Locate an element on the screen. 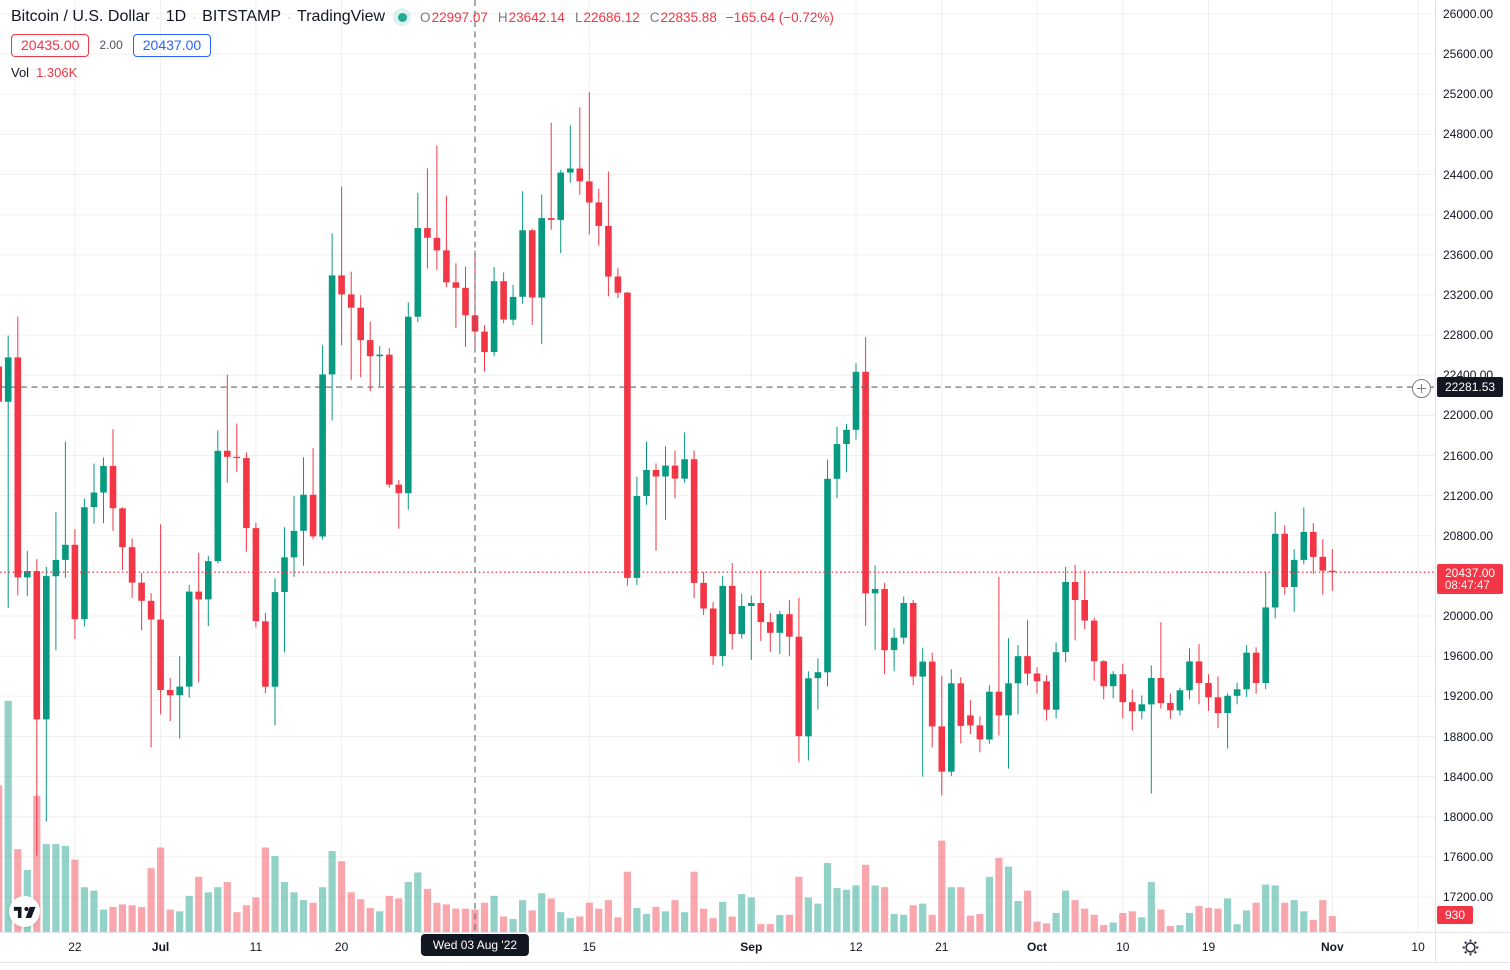  exchange-label: BITSTAMP is located at coordinates (241, 16).